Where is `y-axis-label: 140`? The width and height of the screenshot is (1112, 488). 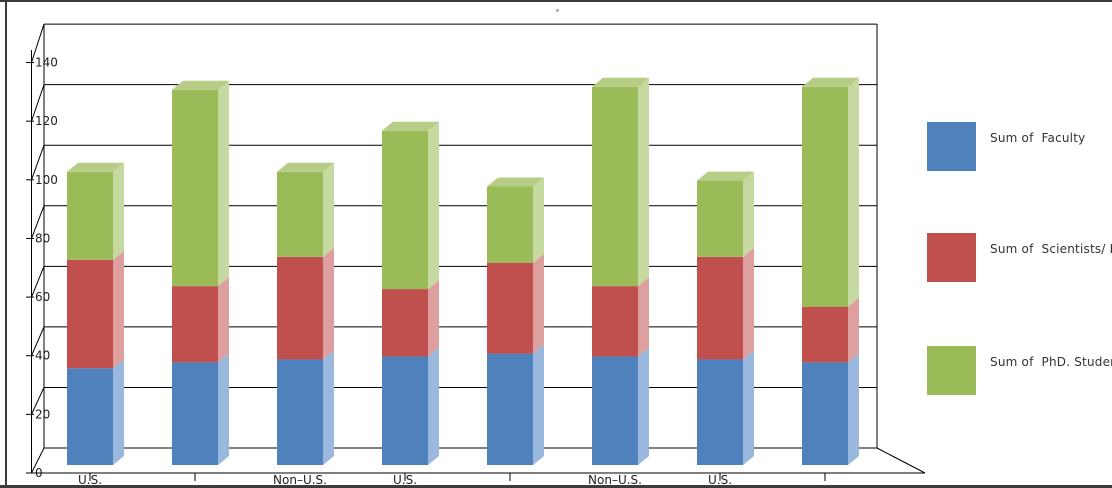 y-axis-label: 140 is located at coordinates (46, 63).